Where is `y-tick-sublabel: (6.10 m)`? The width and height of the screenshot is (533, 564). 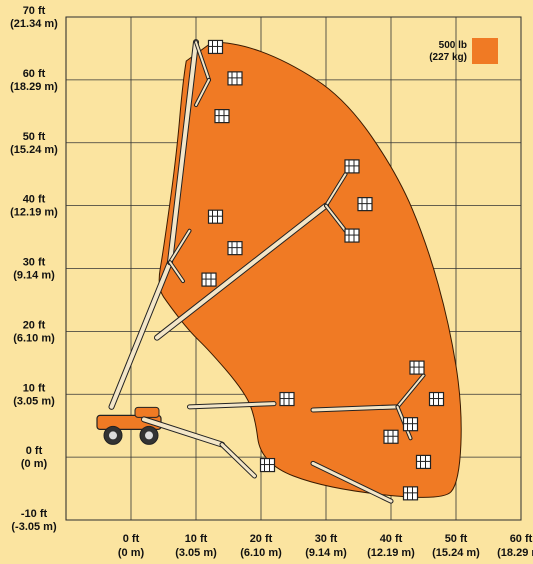 y-tick-sublabel: (6.10 m) is located at coordinates (34, 338).